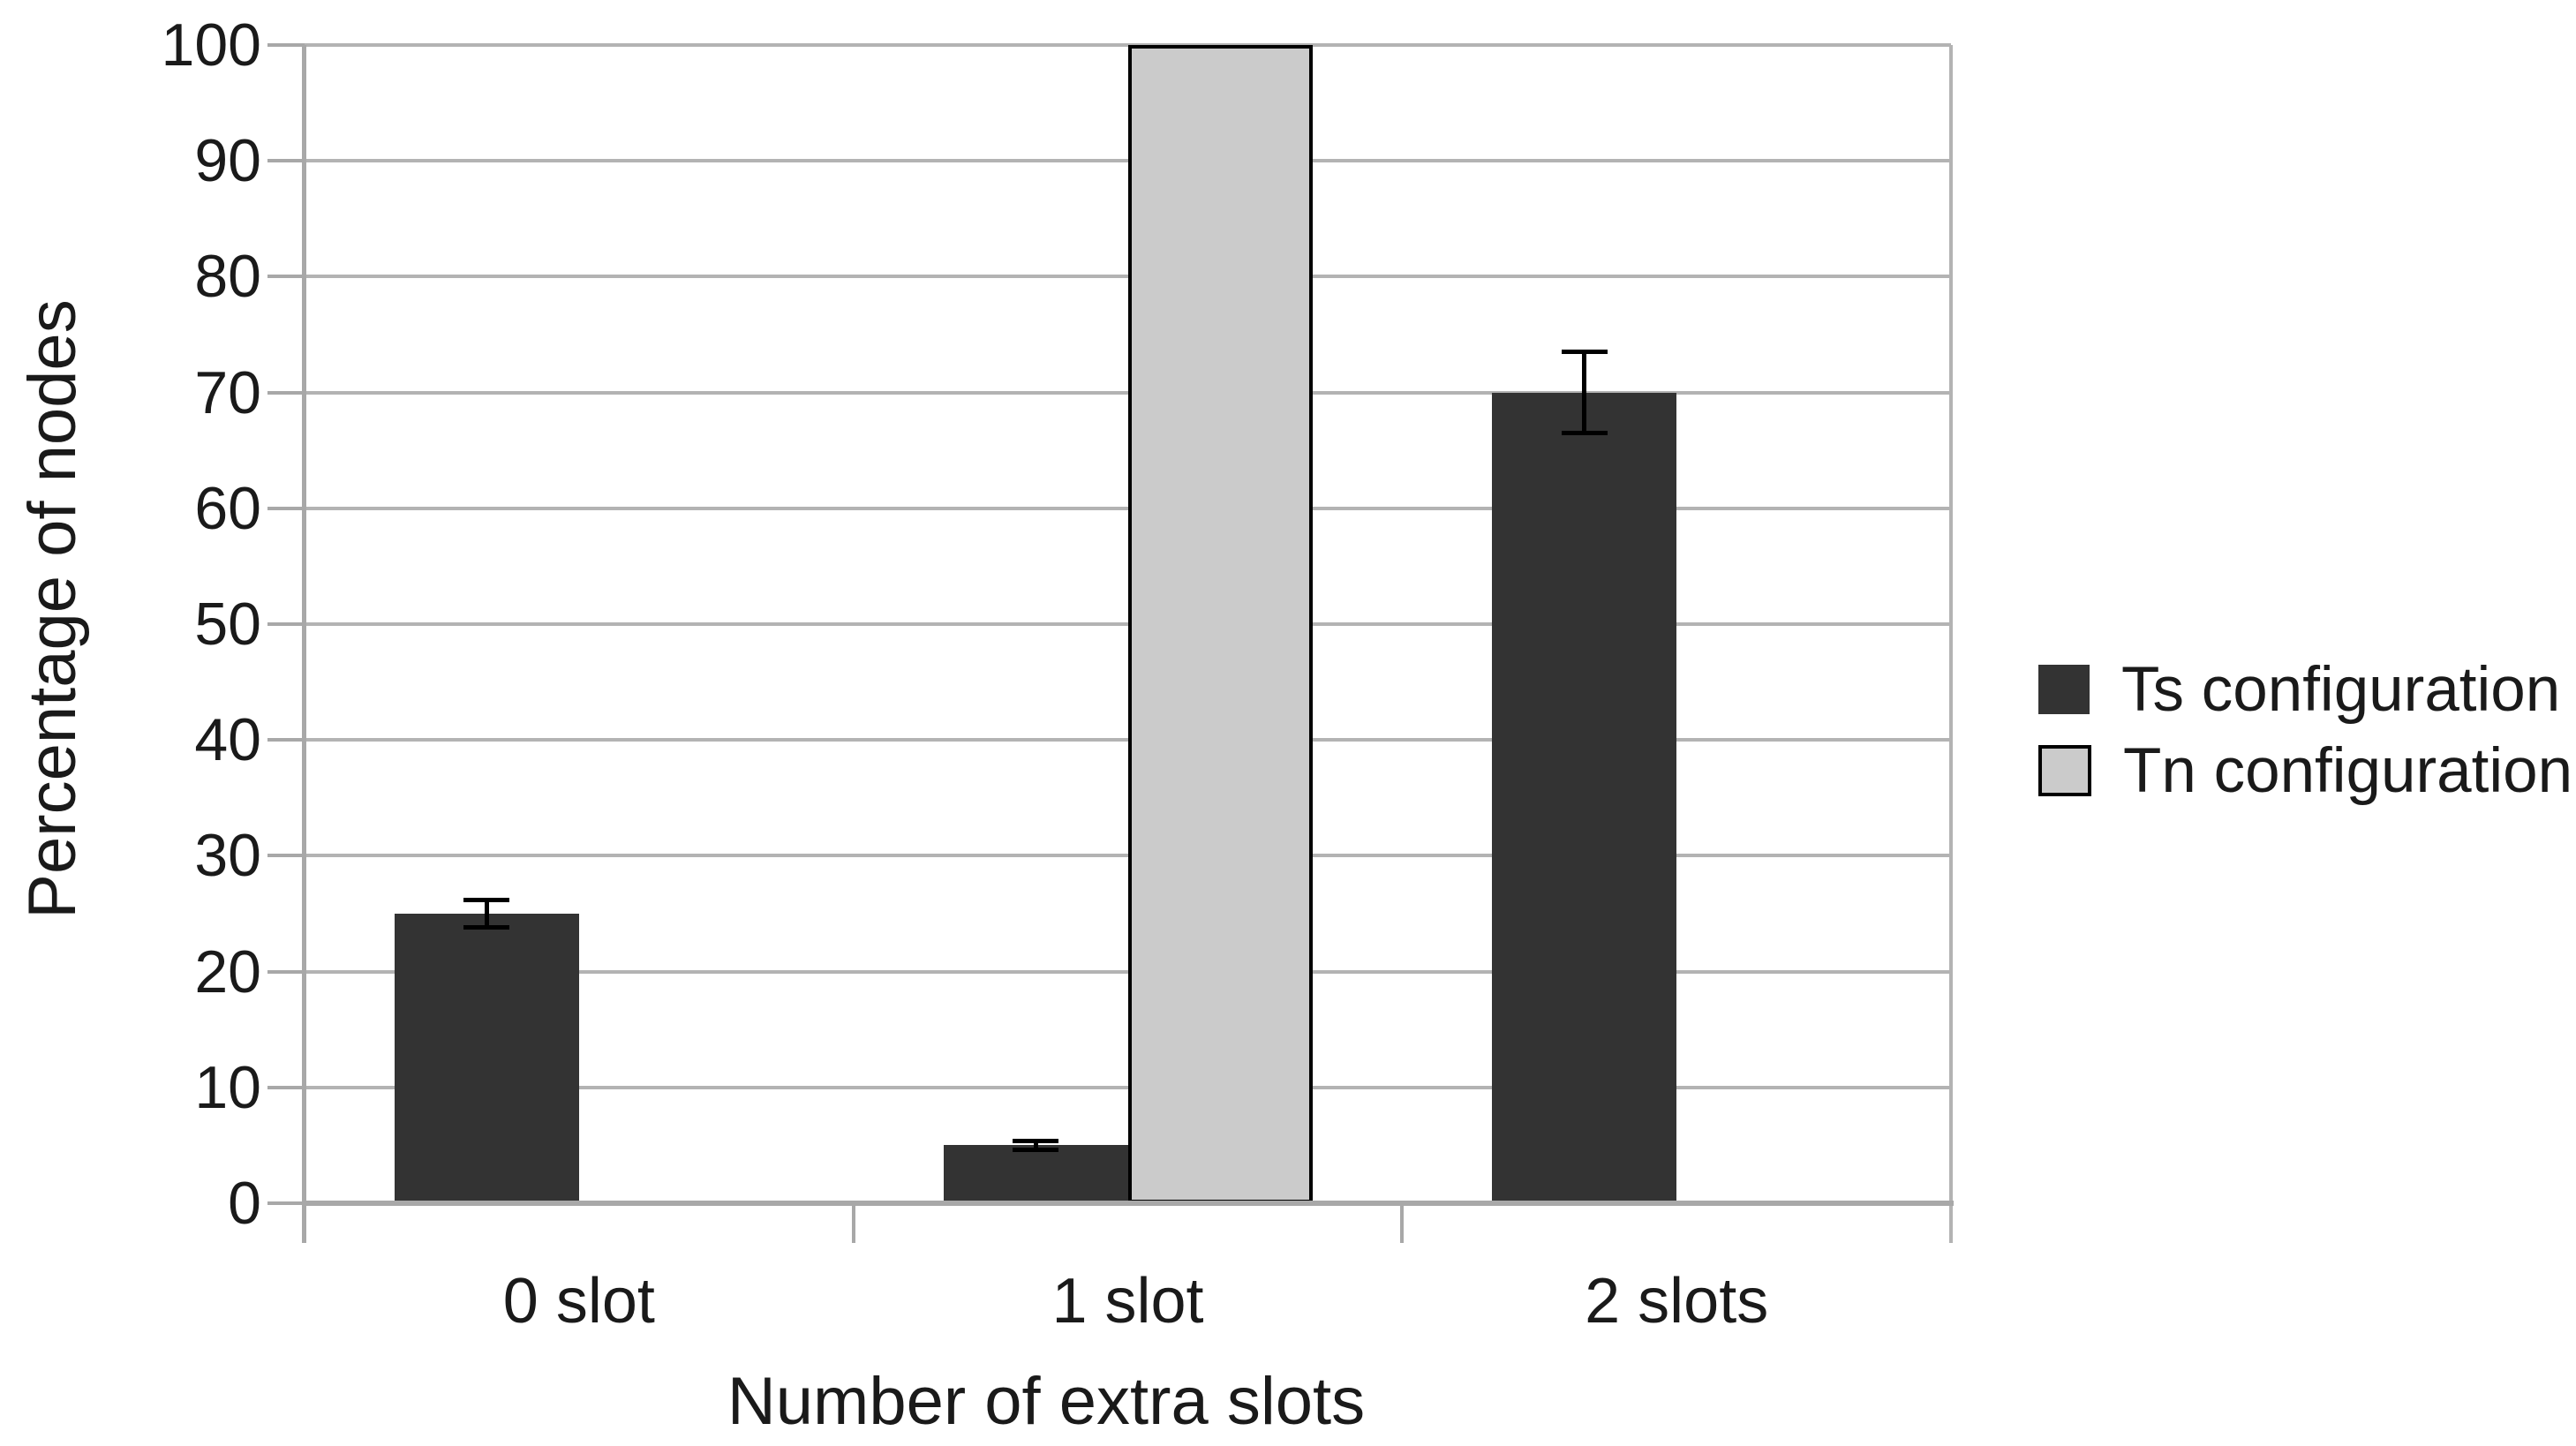 Image resolution: width=2576 pixels, height=1446 pixels. What do you see at coordinates (228, 161) in the screenshot?
I see `y-tick-label-90: 90` at bounding box center [228, 161].